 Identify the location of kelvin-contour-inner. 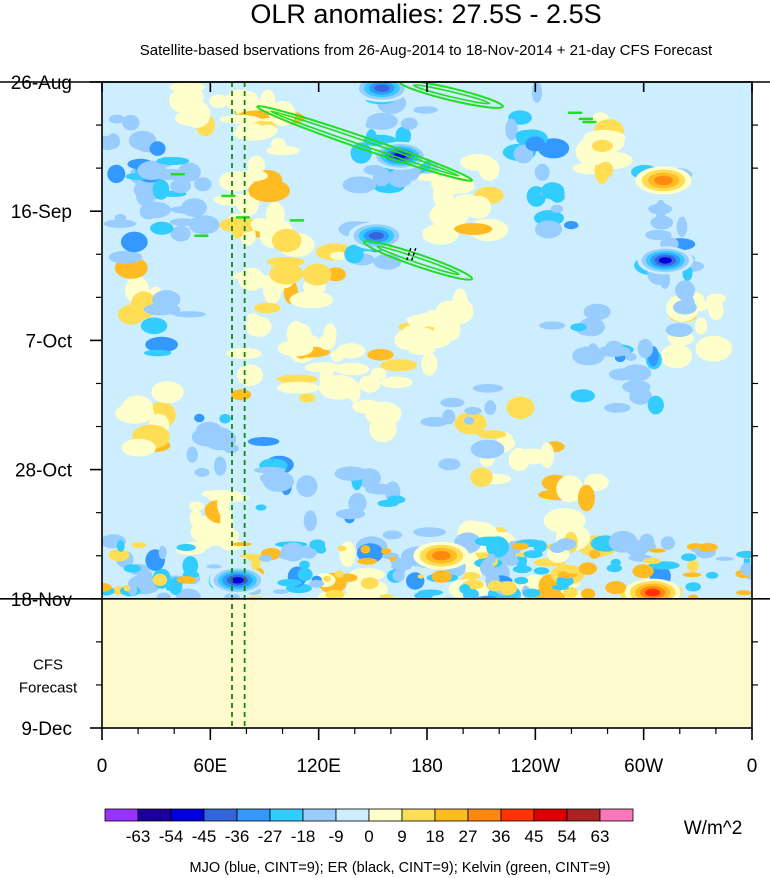
(364, 143).